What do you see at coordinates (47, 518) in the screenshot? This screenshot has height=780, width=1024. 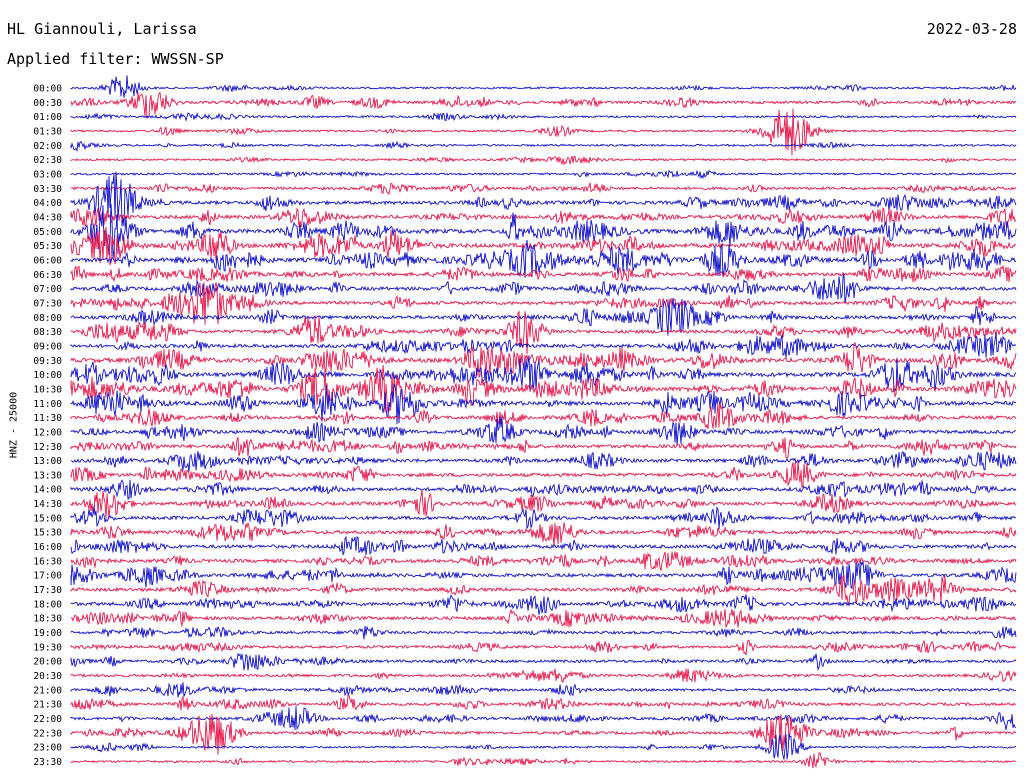 I see `tick-label: 15:00` at bounding box center [47, 518].